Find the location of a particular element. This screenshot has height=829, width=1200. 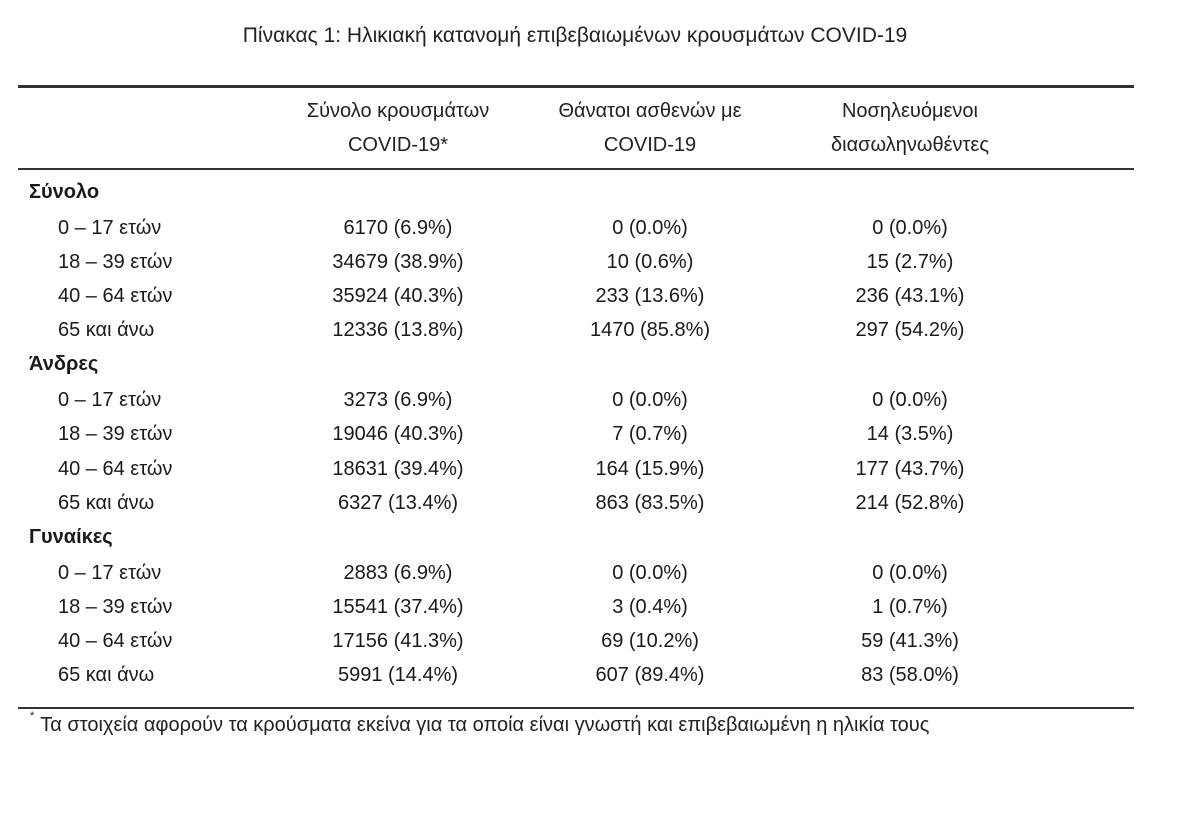

cell-intubated: 177 (43.7%) is located at coordinates (910, 468).